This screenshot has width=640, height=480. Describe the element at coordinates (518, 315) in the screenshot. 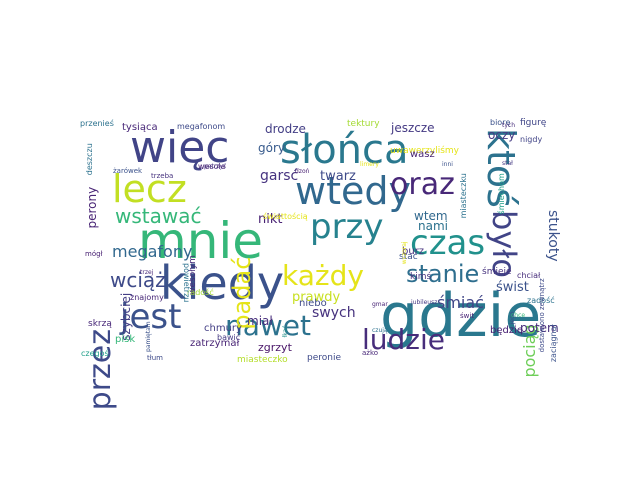

I see `cloud-word: chce` at that location.